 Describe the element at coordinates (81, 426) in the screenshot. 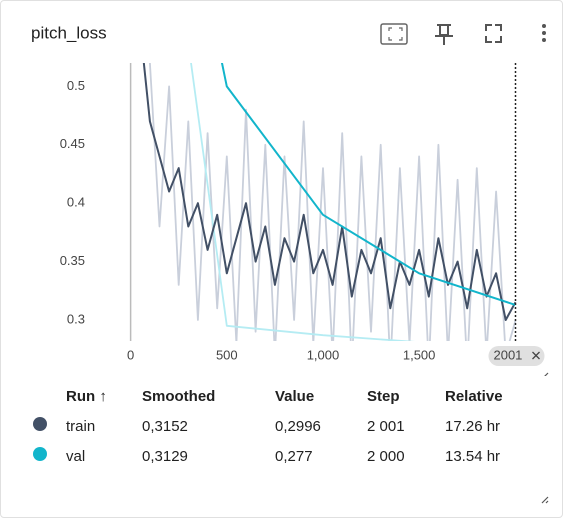

I see `cell: train` at that location.